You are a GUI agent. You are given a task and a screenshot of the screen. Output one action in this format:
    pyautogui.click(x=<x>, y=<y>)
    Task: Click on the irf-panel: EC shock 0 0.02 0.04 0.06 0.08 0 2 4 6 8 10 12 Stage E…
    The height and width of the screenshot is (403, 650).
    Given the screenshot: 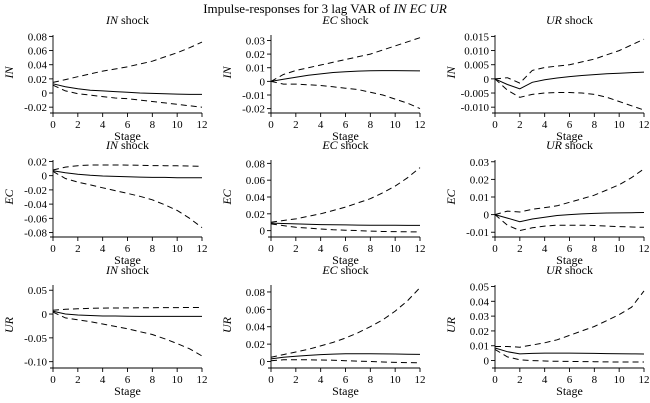 What is the action you would take?
    pyautogui.click(x=323, y=202)
    